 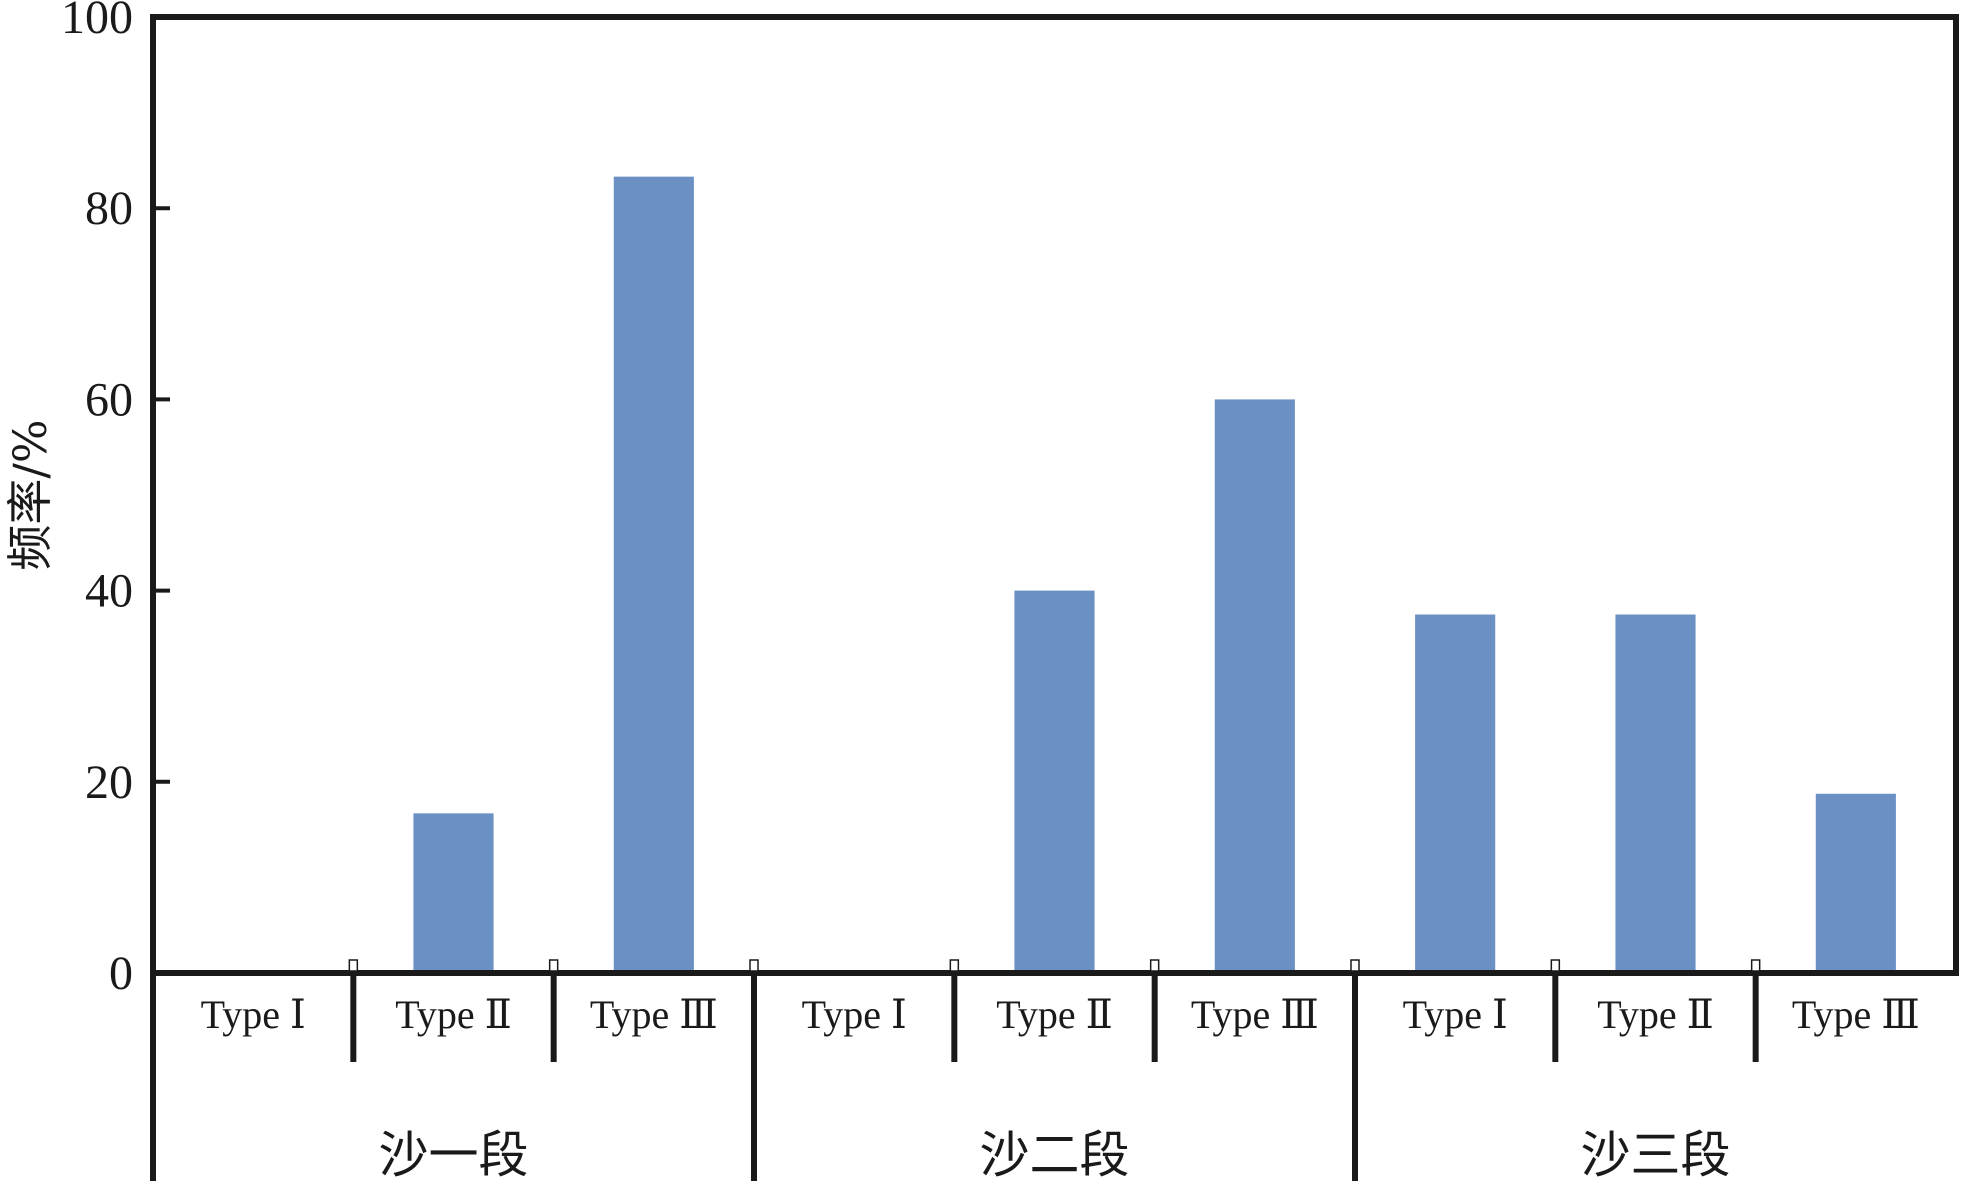 What do you see at coordinates (1055, 1153) in the screenshot?
I see `group-label-2: 沙二段` at bounding box center [1055, 1153].